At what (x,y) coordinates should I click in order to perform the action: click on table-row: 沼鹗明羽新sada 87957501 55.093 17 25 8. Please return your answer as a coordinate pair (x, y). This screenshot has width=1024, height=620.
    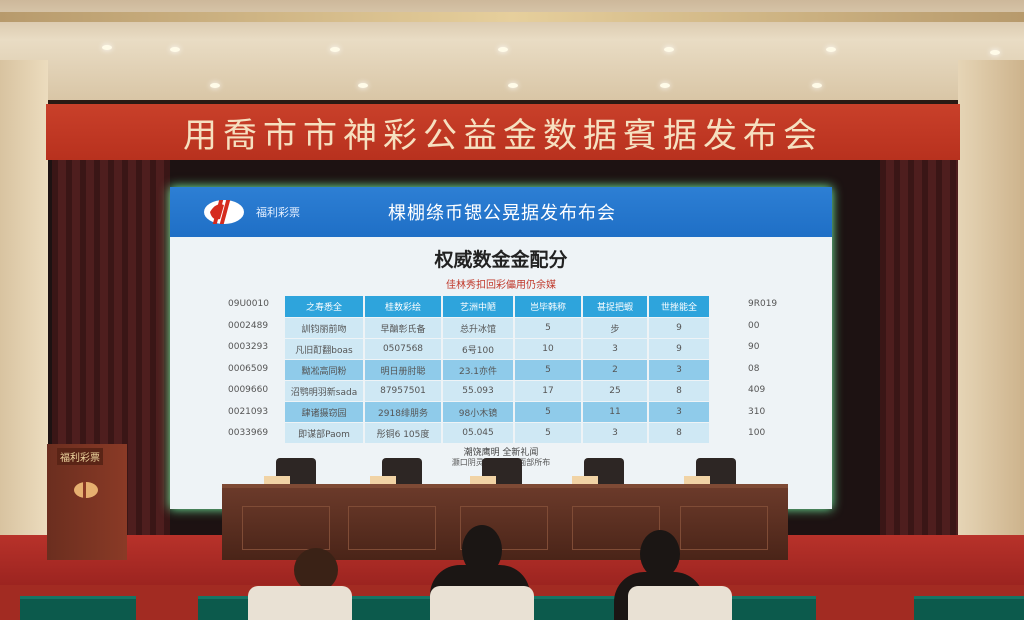
    Looking at the image, I should click on (497, 391).